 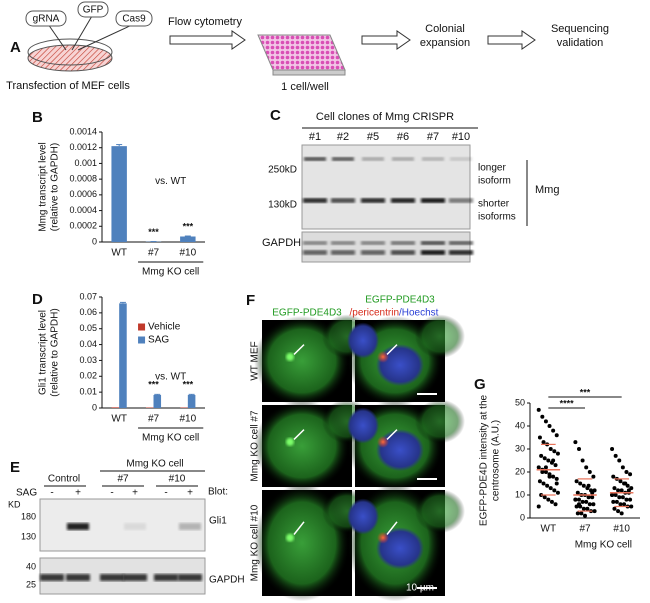 I want to click on y-tick-label: 10, so click(x=520, y=494).